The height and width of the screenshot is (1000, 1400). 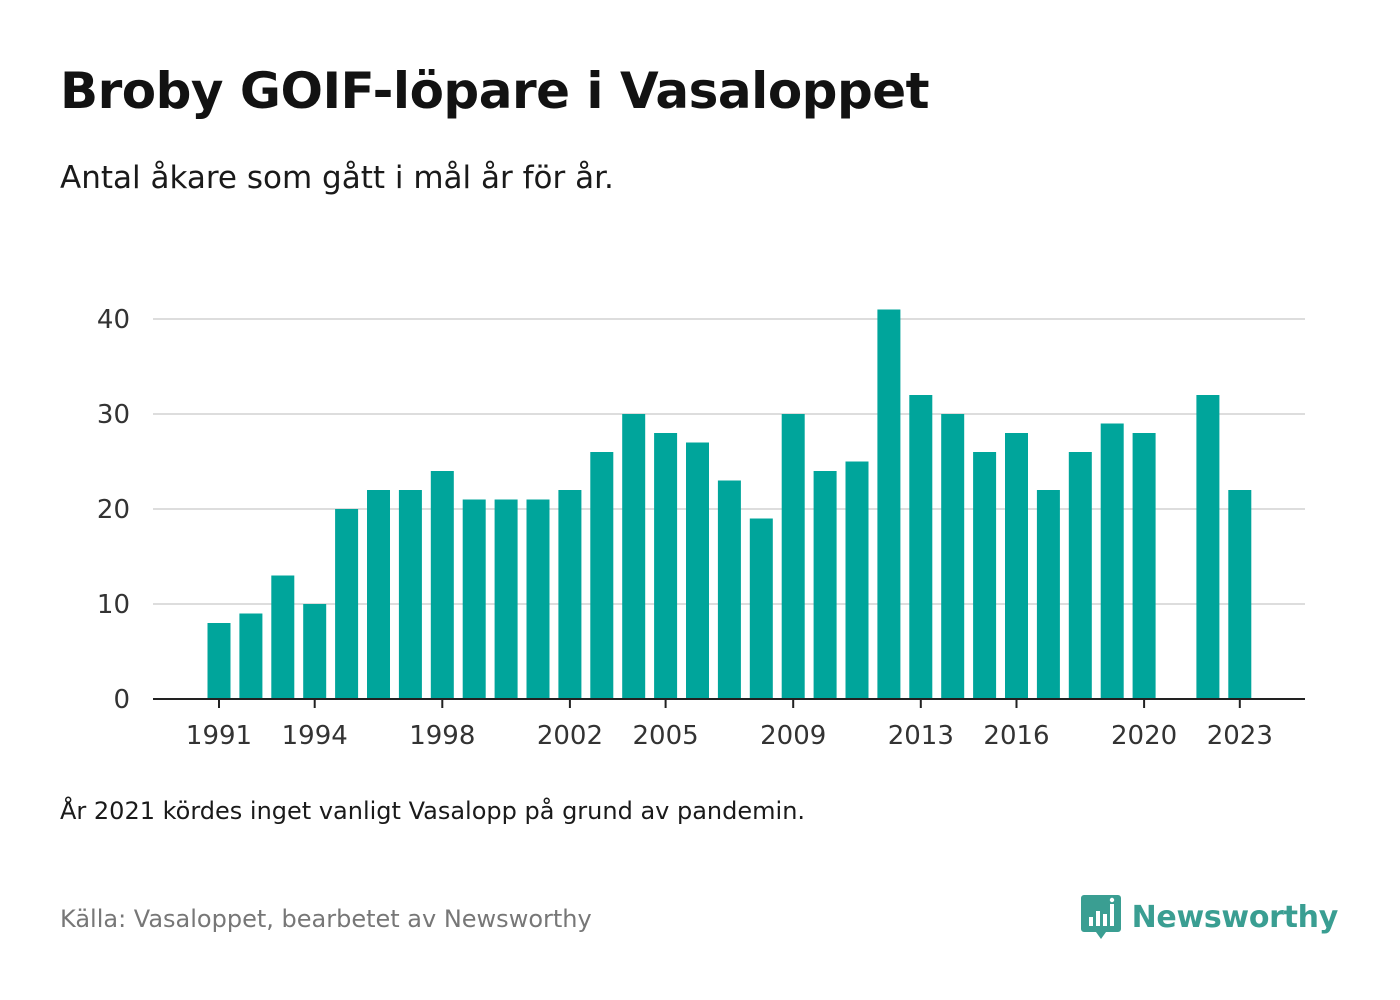 What do you see at coordinates (113, 415) in the screenshot?
I see `y-tick-label: 30` at bounding box center [113, 415].